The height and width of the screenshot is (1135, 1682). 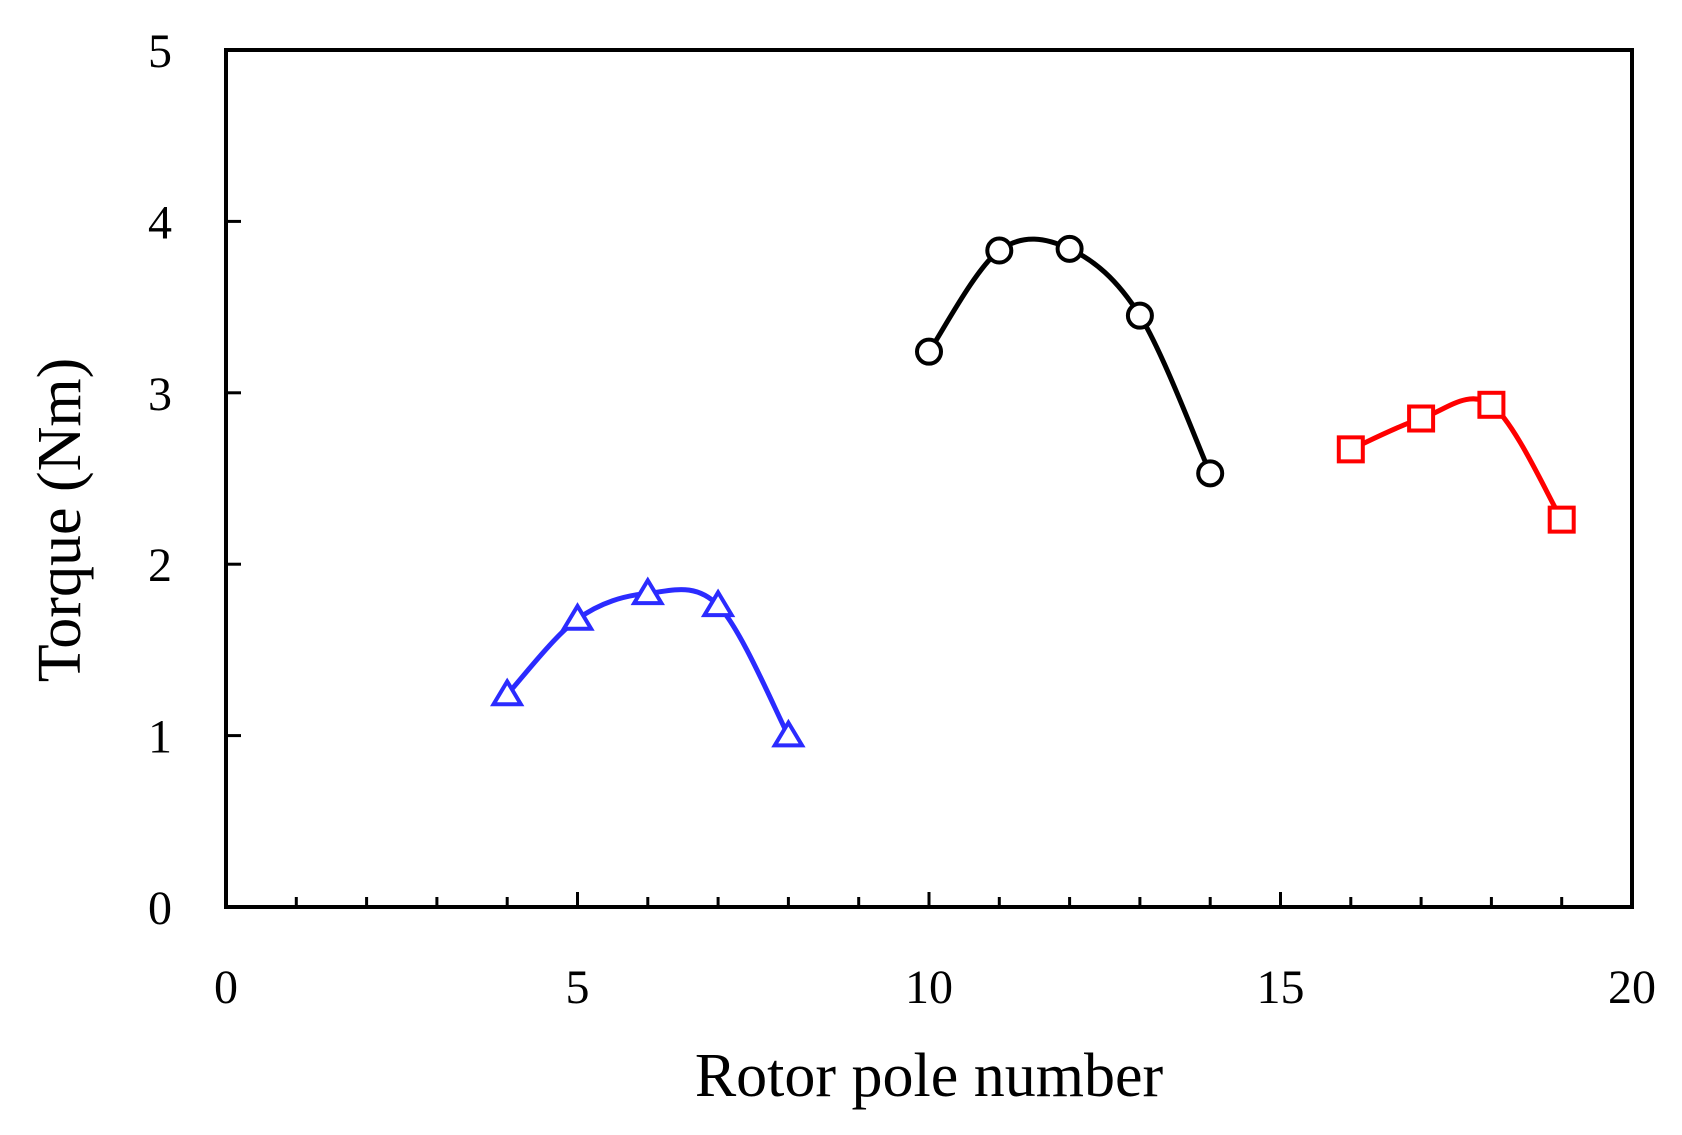 I want to click on x-tick-labels: 0 5 10 15 20, so click(x=935, y=987).